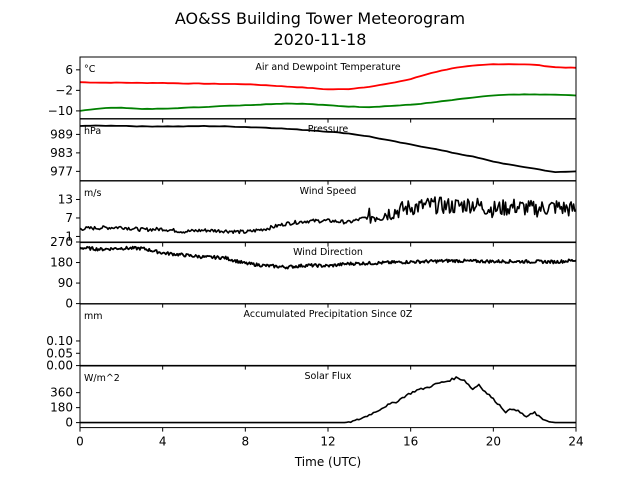 The height and width of the screenshot is (480, 640). What do you see at coordinates (59, 341) in the screenshot?
I see `y-tick-label: 0.10` at bounding box center [59, 341].